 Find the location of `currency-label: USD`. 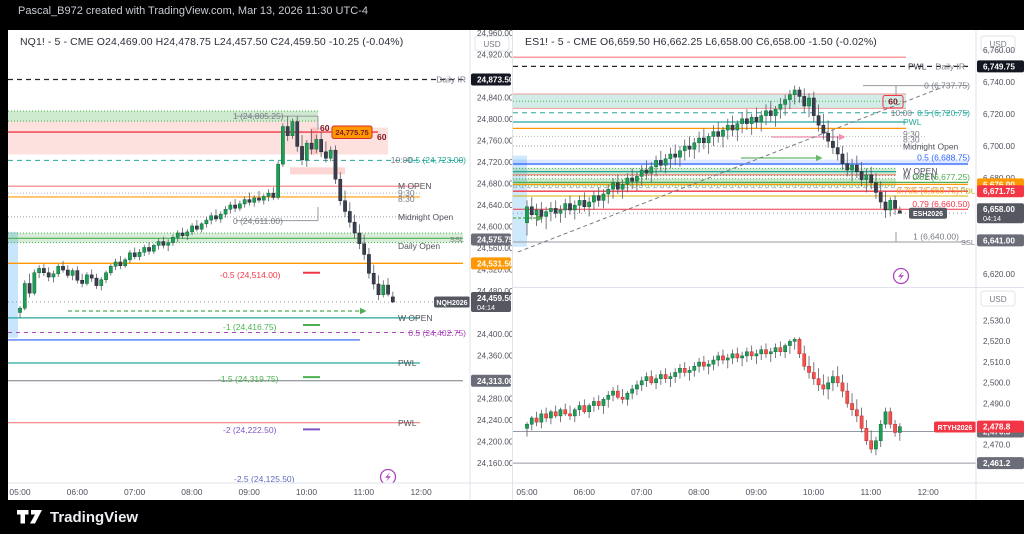

currency-label: USD is located at coordinates (997, 299).